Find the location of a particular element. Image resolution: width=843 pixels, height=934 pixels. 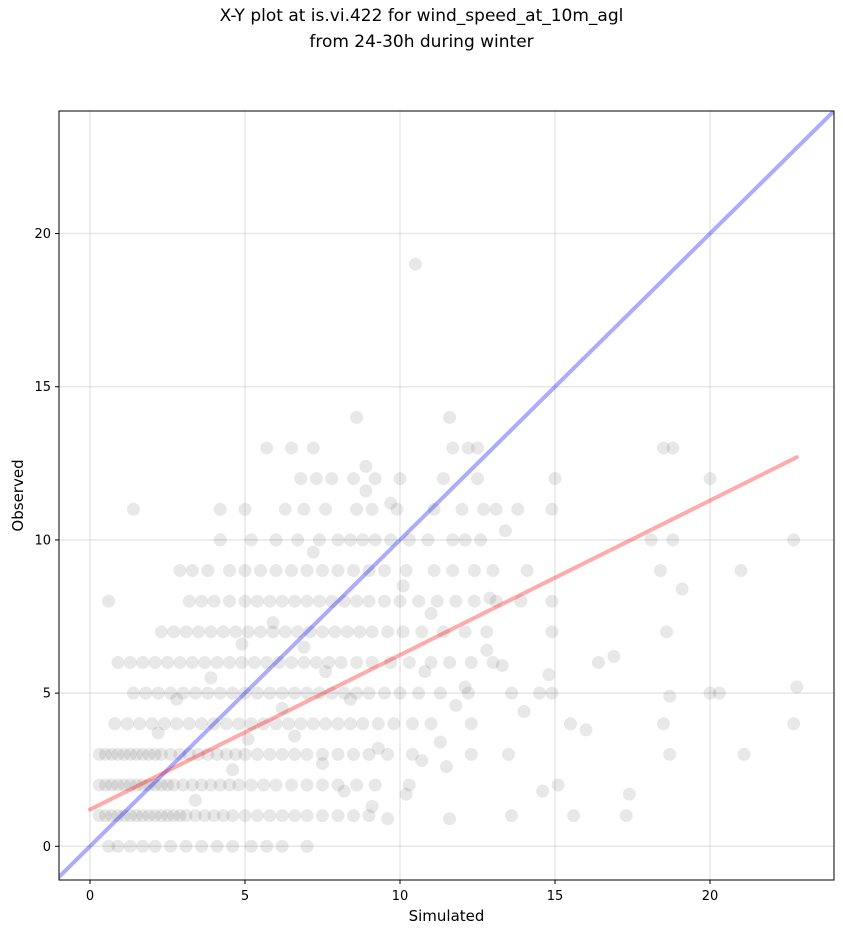

chart-subtitle: from 24-30h during winter is located at coordinates (421, 42).